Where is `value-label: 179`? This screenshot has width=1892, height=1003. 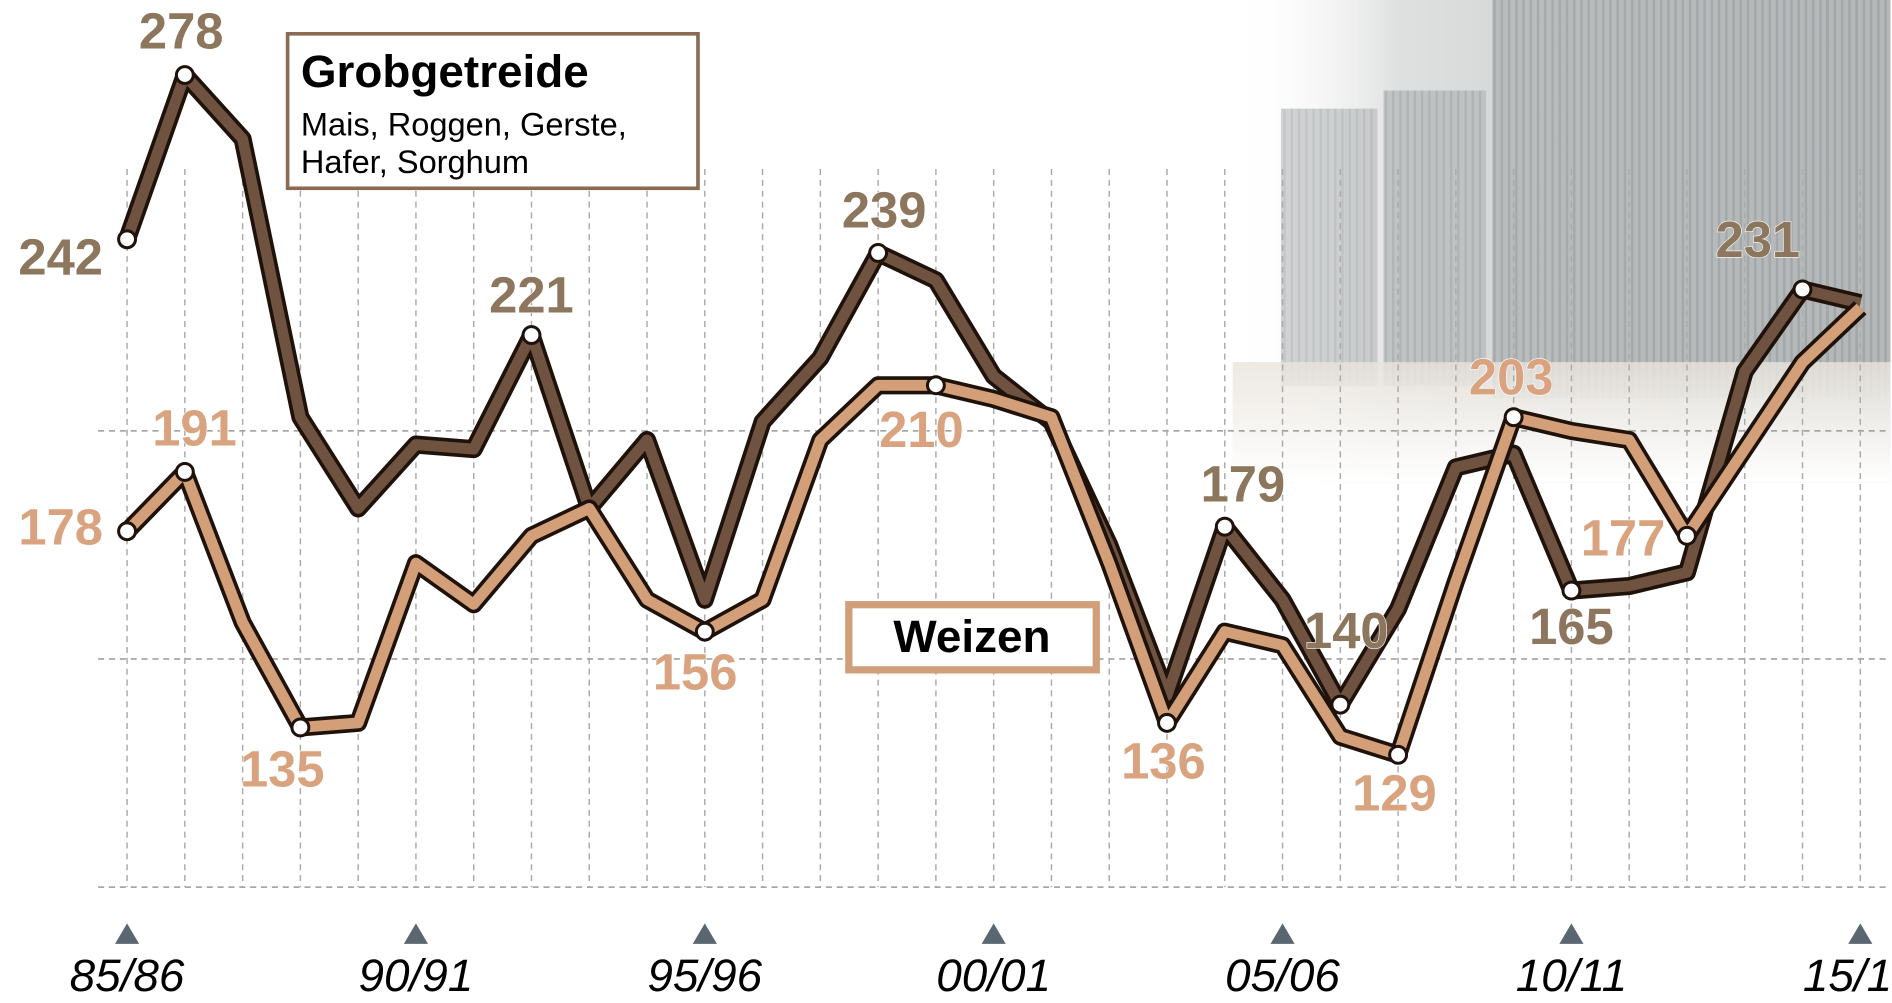 value-label: 179 is located at coordinates (1243, 483).